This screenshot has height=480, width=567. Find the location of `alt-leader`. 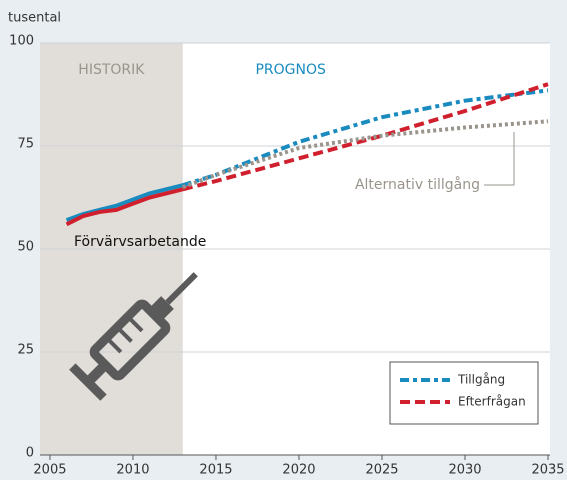

alt-leader is located at coordinates (499, 159).